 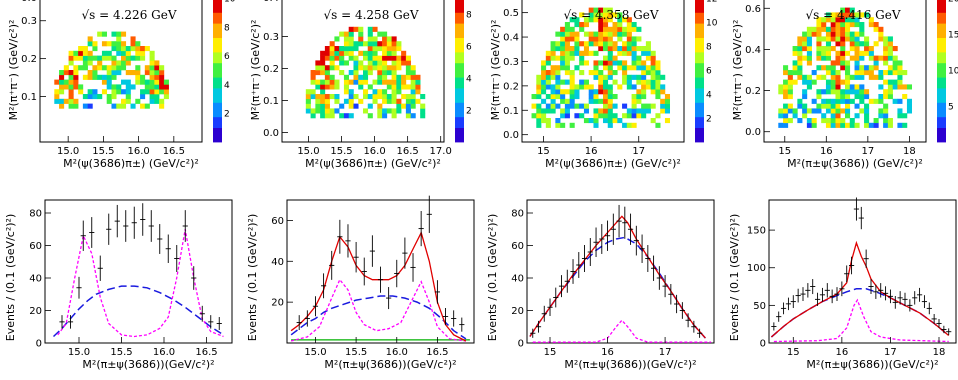 What do you see at coordinates (622, 331) in the screenshot?
I see `signal-curve` at bounding box center [622, 331].